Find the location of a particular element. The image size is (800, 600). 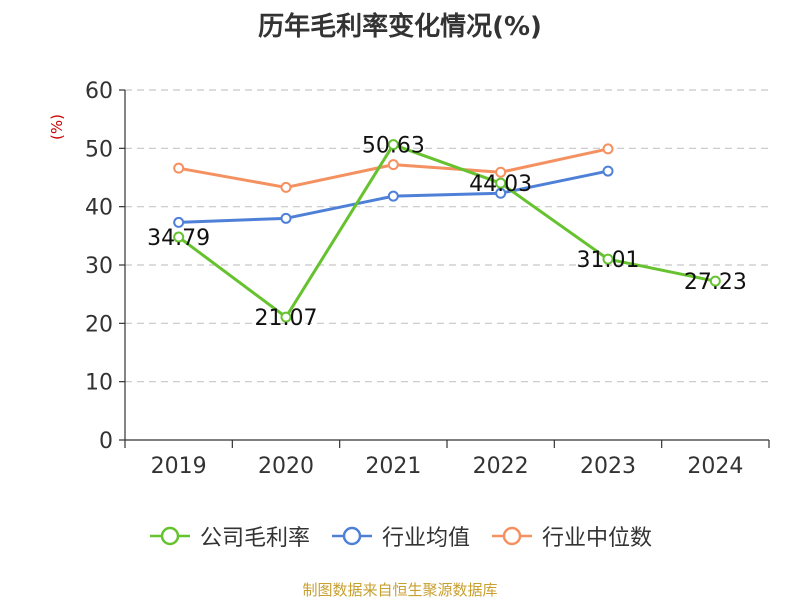

legend-item-company-gross-margin: 公司毛利率 is located at coordinates (229, 536).